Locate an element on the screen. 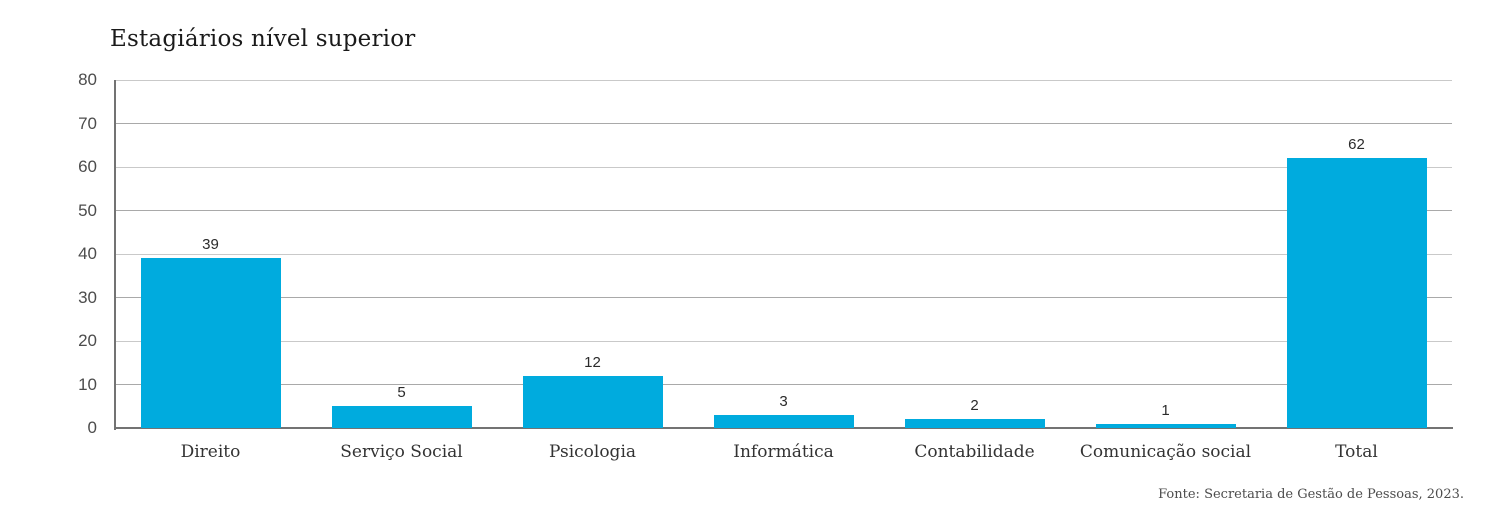 Image resolution: width=1502 pixels, height=518 pixels. bar-informatica is located at coordinates (783, 421).